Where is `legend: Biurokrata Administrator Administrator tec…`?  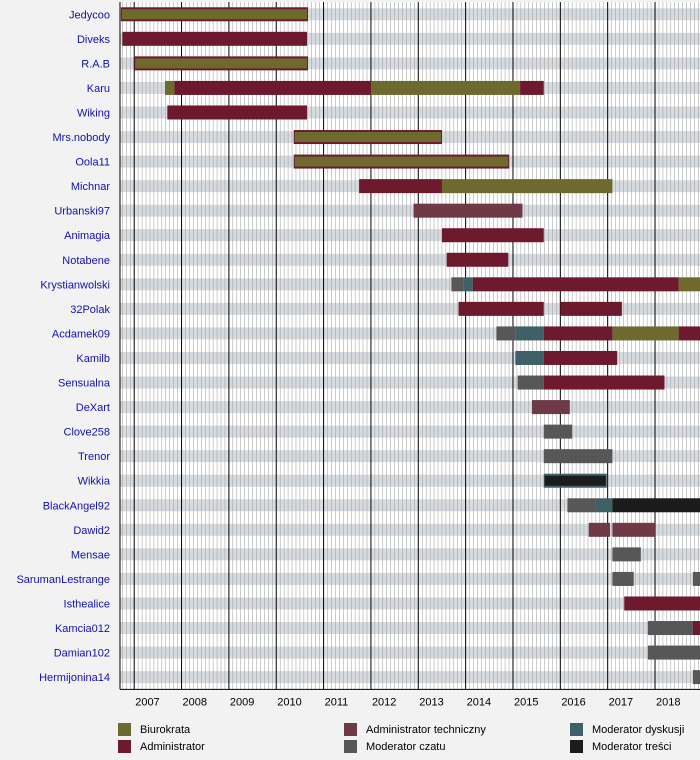
legend: Biurokrata Administrator Administrator tec… is located at coordinates (401, 738).